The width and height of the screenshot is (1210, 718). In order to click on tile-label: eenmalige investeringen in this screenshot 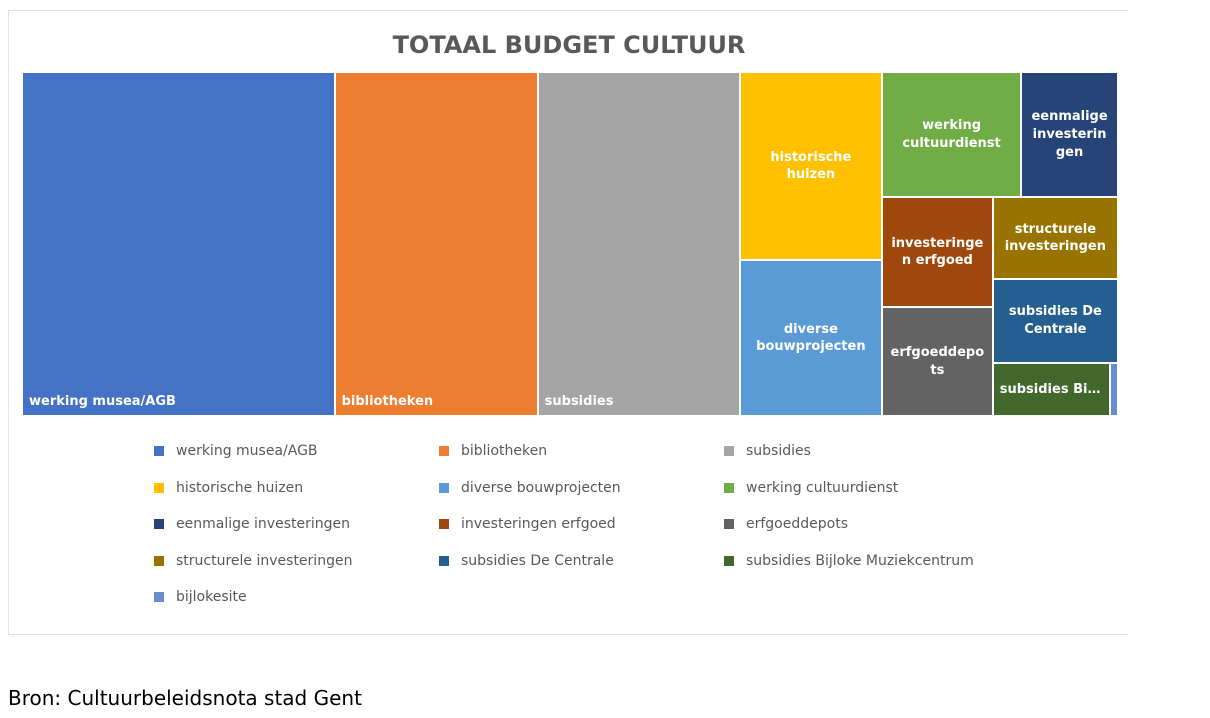, I will do `click(1069, 134)`.